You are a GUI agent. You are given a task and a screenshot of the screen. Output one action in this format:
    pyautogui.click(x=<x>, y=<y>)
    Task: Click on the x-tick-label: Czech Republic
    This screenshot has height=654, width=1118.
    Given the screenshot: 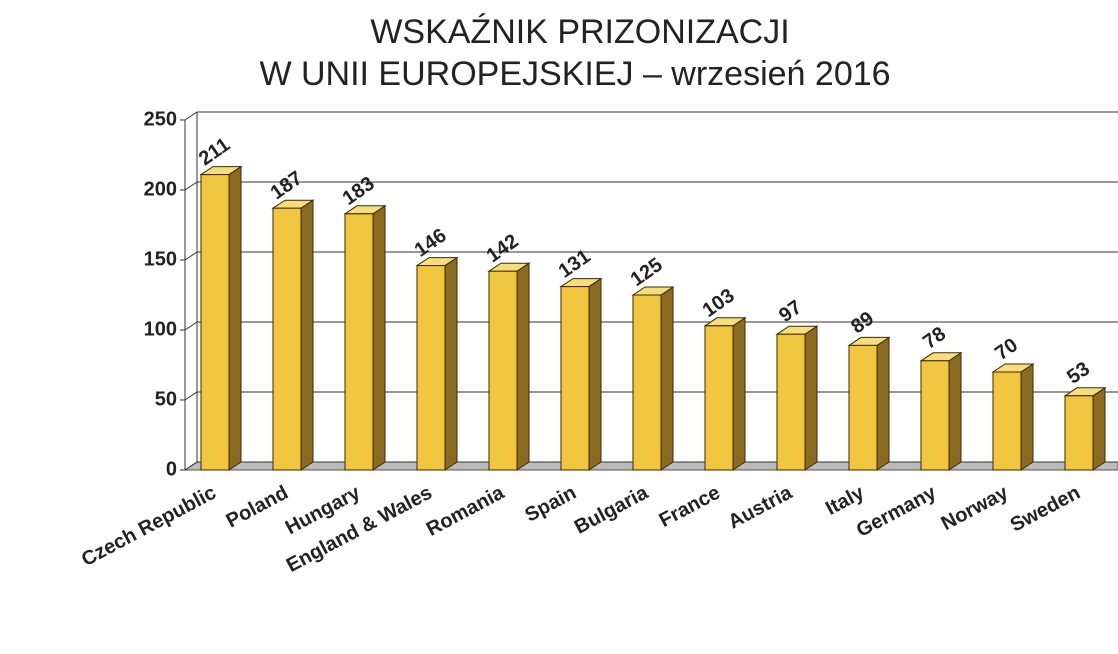 What is the action you would take?
    pyautogui.click(x=149, y=526)
    